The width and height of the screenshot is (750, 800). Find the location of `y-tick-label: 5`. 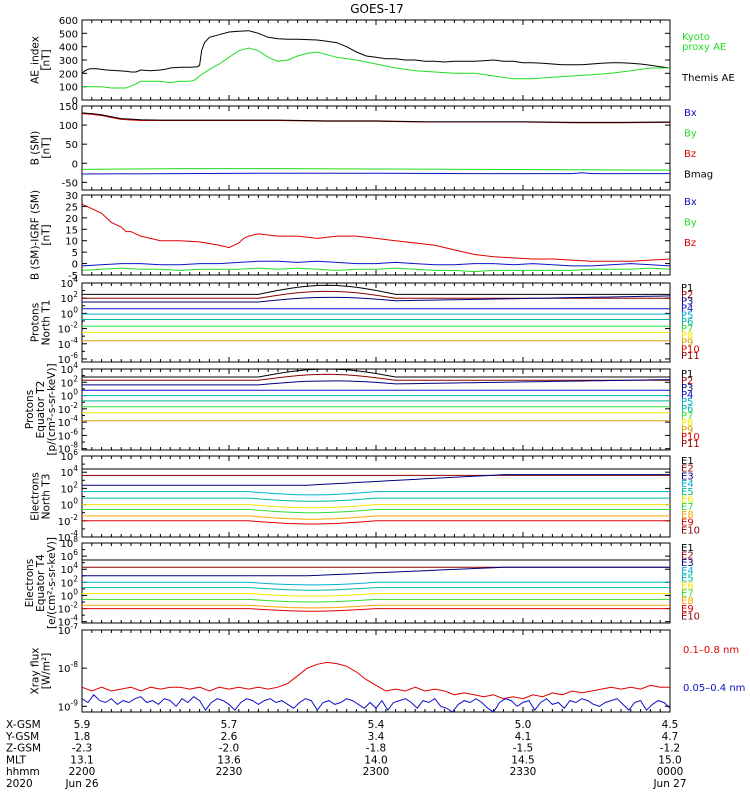

y-tick-label: 5 is located at coordinates (75, 253).